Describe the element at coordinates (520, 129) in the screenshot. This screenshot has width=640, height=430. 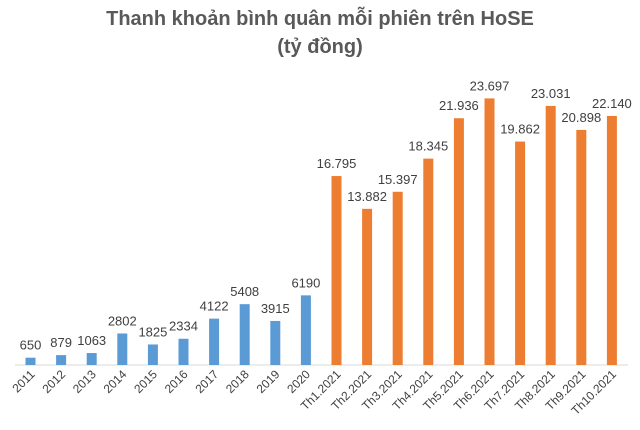
I see `data-label: 19.862` at that location.